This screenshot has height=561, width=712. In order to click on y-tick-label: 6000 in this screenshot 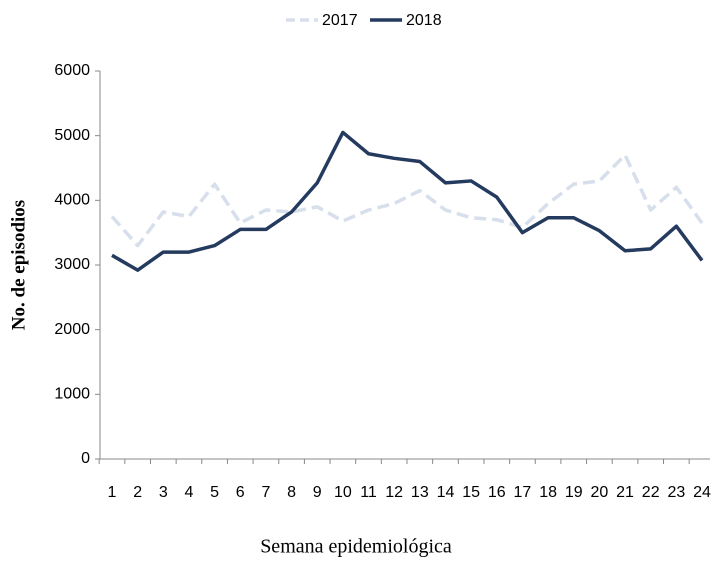, I will do `click(72, 70)`.